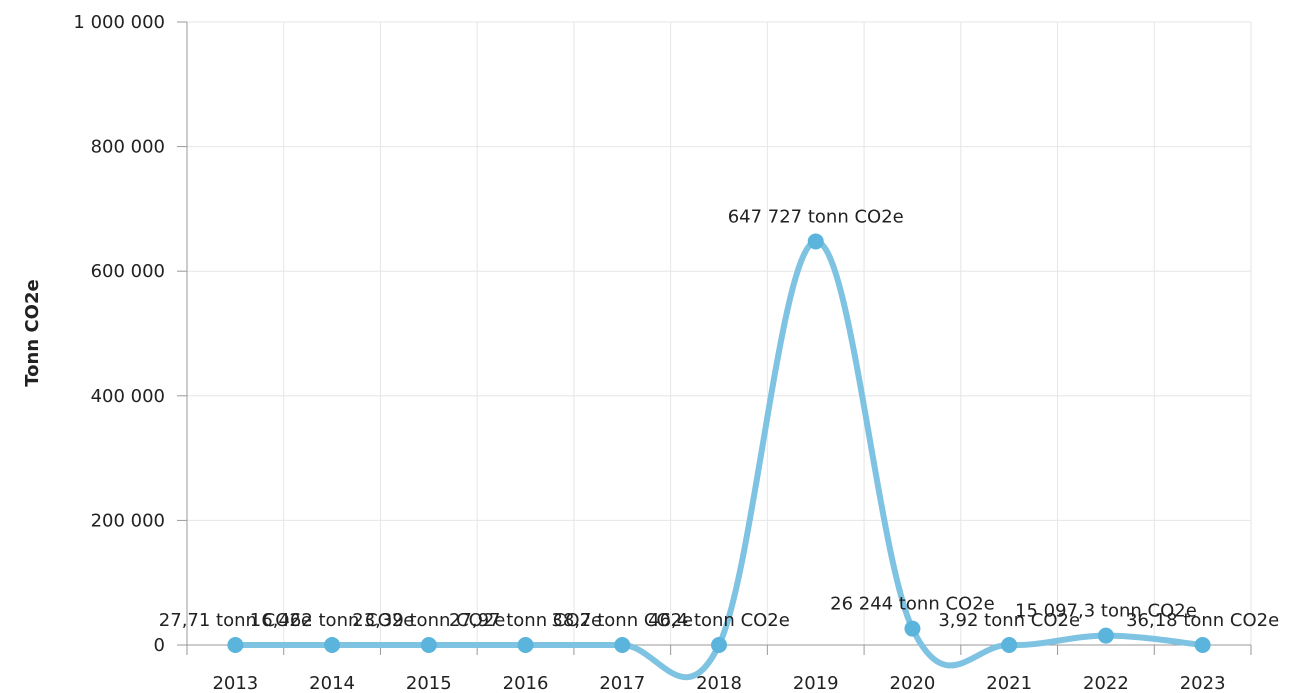 The image size is (1295, 693). I want to click on data-label: 38,7 tonn CO2e, so click(622, 620).